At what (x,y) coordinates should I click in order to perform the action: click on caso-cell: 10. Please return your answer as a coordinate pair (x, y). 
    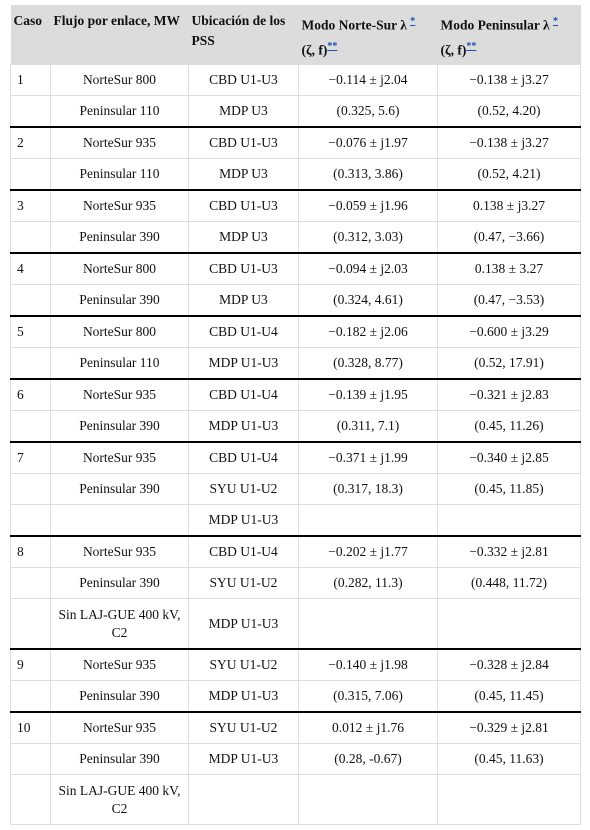
    Looking at the image, I should click on (30, 727).